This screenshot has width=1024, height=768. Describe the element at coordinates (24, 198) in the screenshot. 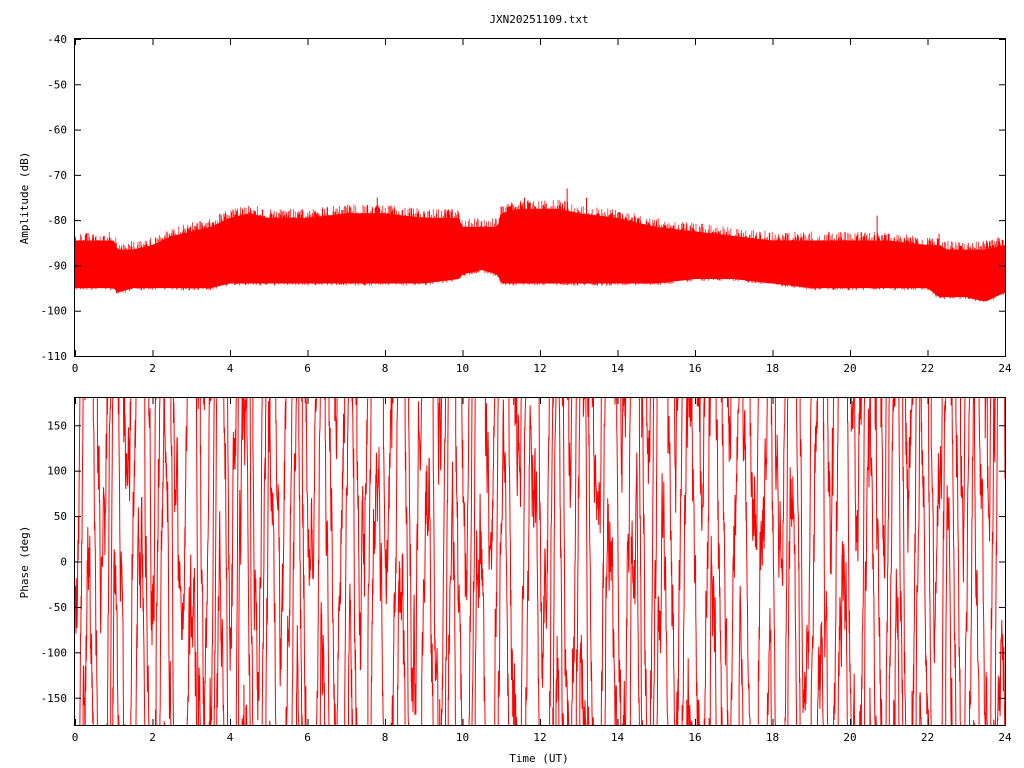

I see `amplitude-y-axis-label: Amplitude (dB)` at that location.